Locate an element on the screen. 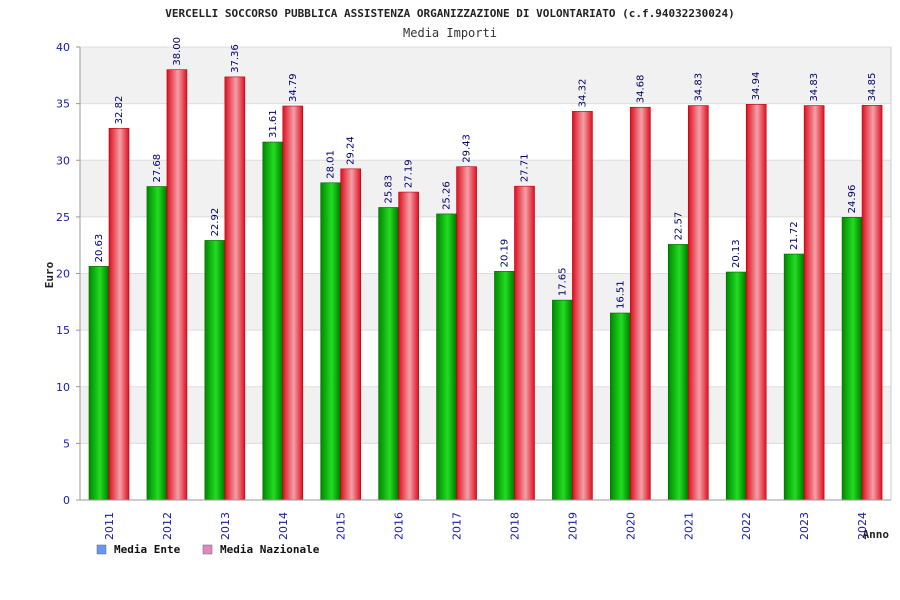 Image resolution: width=900 pixels, height=600 pixels. data-label: 32.82 is located at coordinates (119, 110).